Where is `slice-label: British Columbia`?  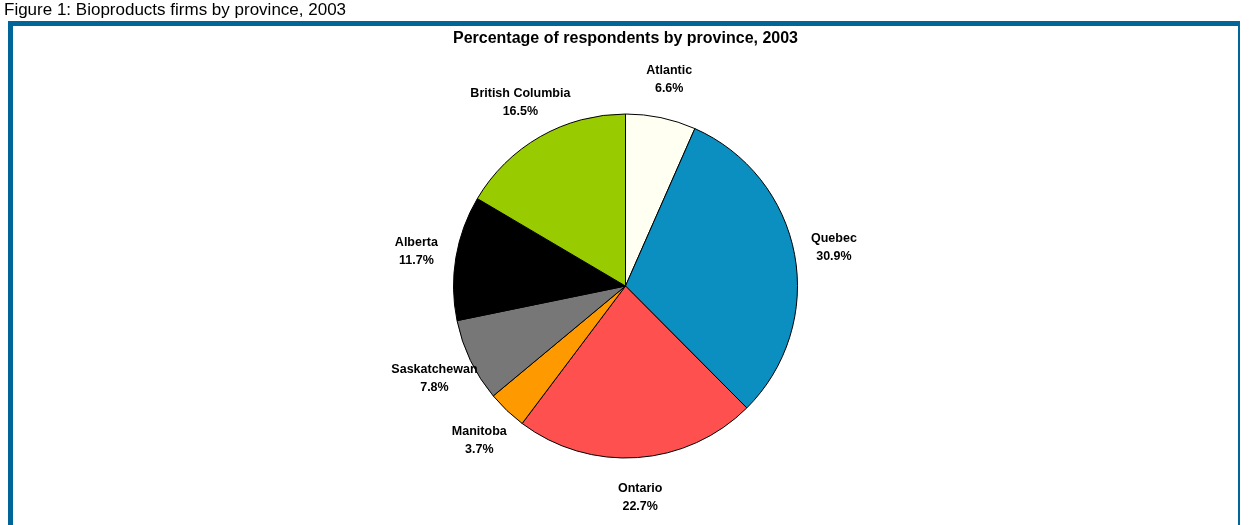
slice-label: British Columbia is located at coordinates (521, 92).